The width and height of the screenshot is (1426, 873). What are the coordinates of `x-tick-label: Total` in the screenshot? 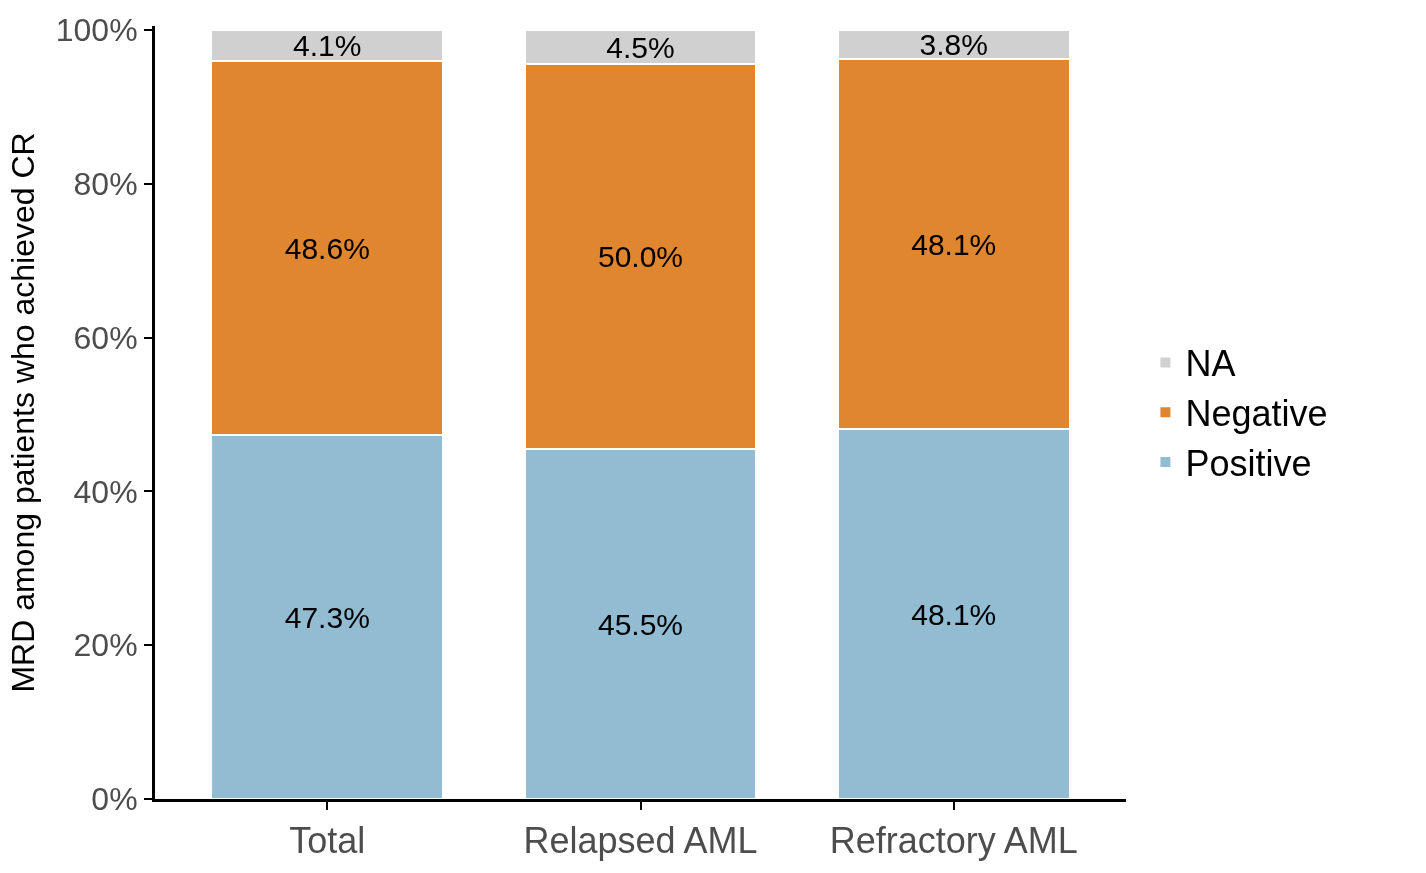 It's located at (327, 841).